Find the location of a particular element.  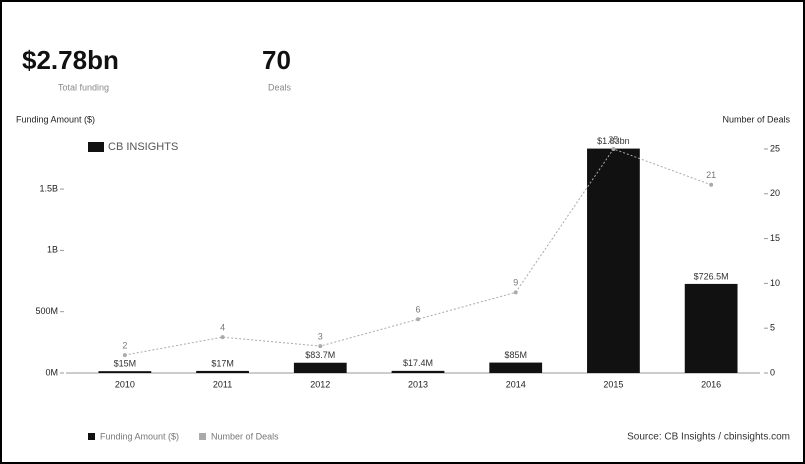

x-tick-label: 2012 is located at coordinates (320, 384).